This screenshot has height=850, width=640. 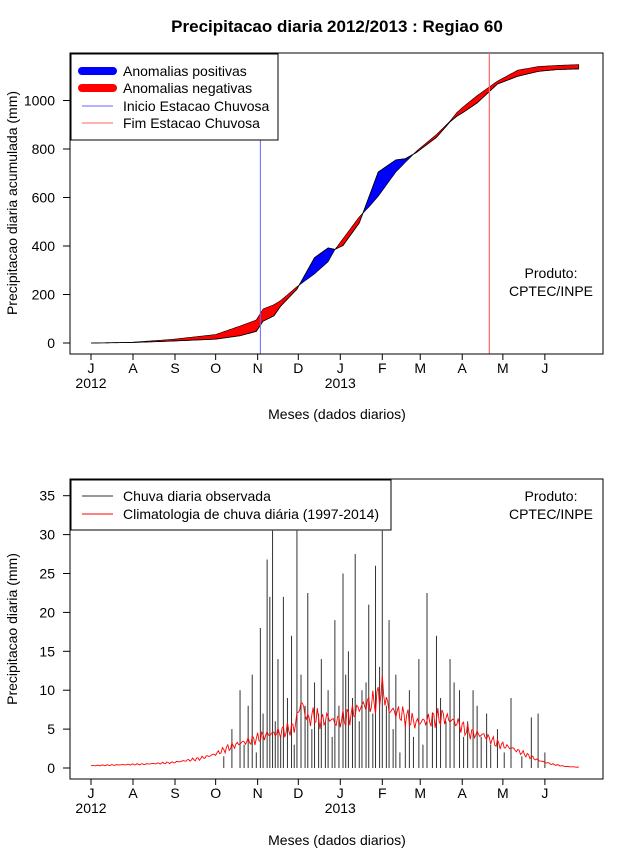 What do you see at coordinates (51, 768) in the screenshot?
I see `daily-y-tick-label: 0` at bounding box center [51, 768].